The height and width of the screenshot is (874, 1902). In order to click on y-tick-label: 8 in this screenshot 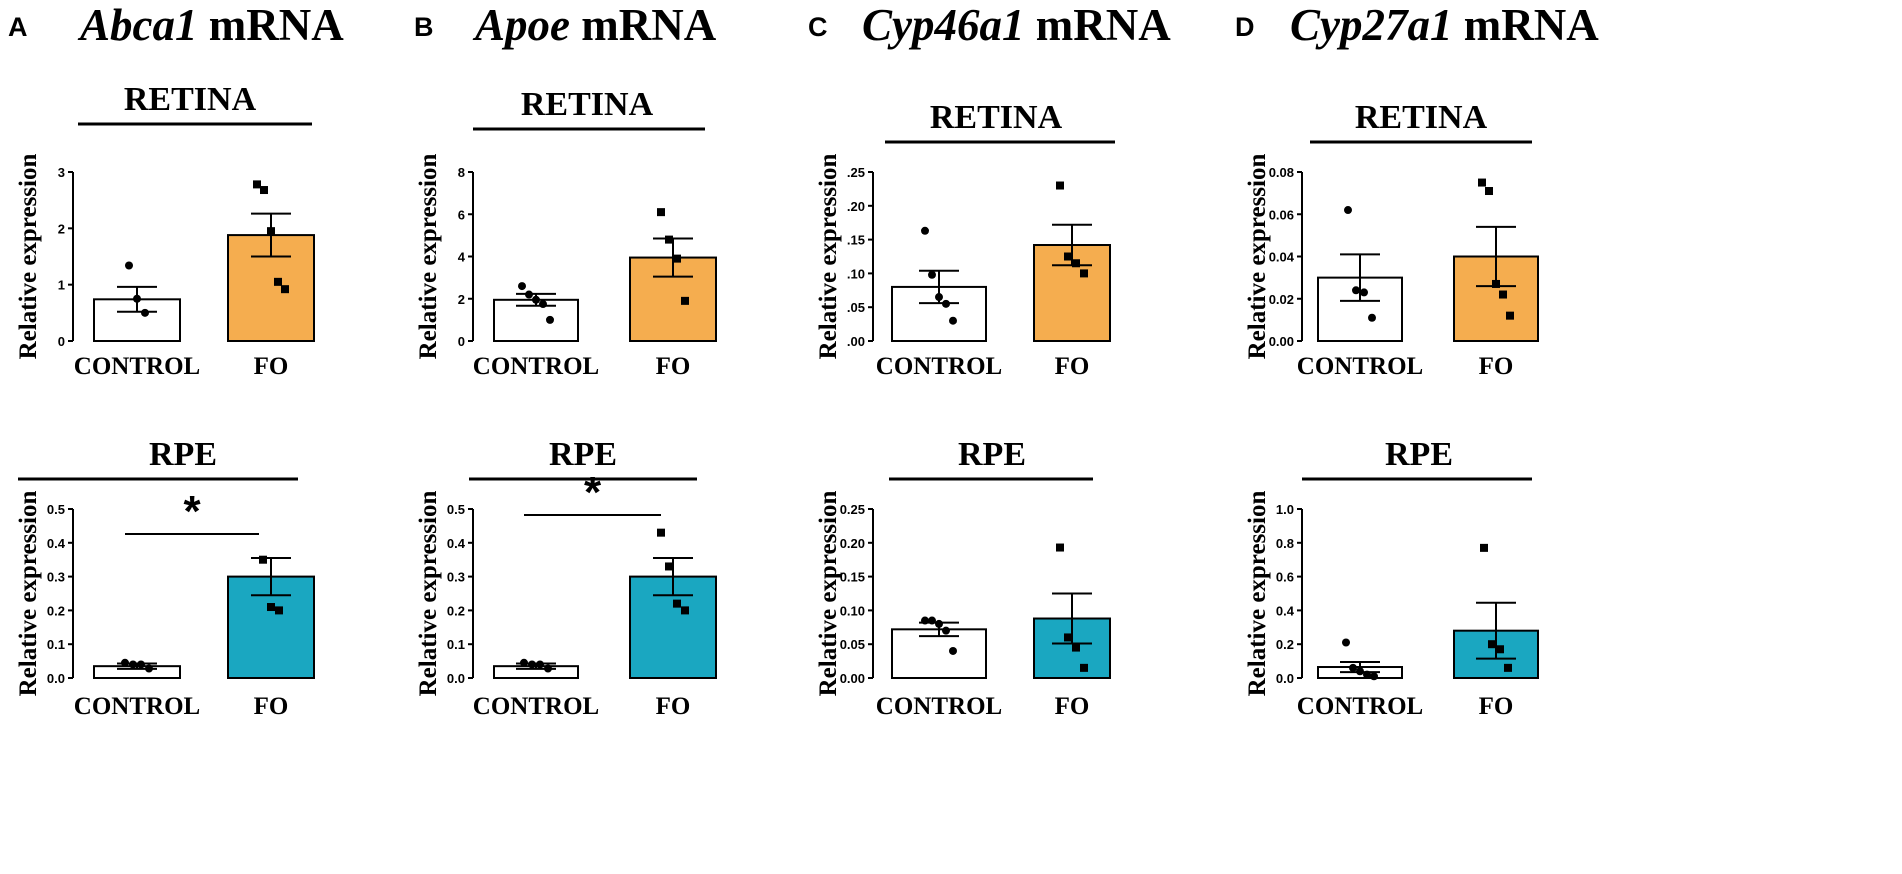, I will do `click(461, 172)`.